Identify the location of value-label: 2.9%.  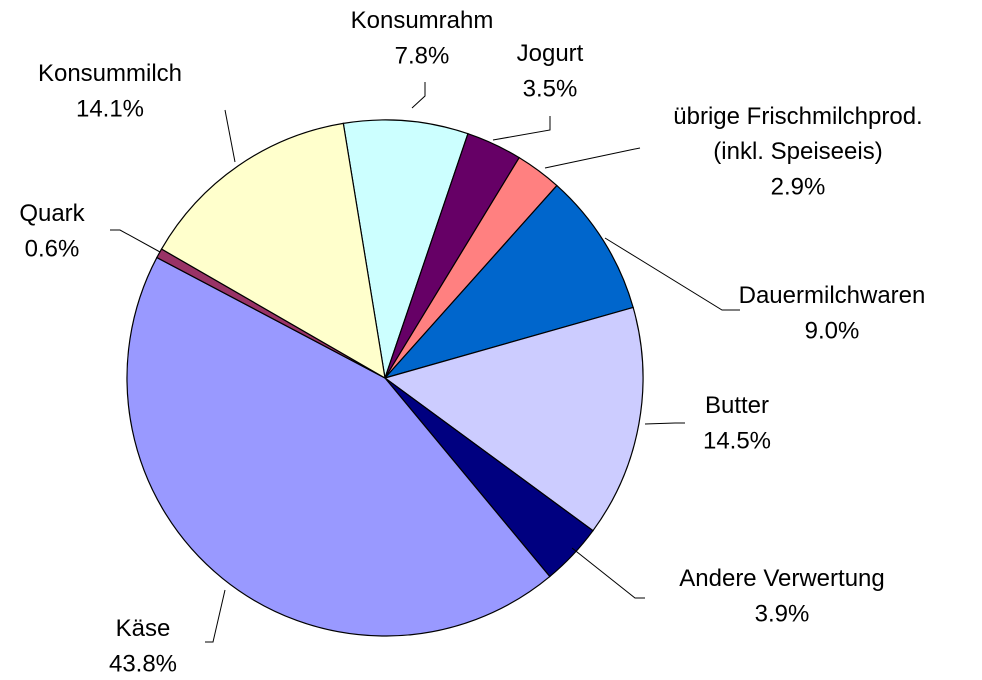
(798, 186).